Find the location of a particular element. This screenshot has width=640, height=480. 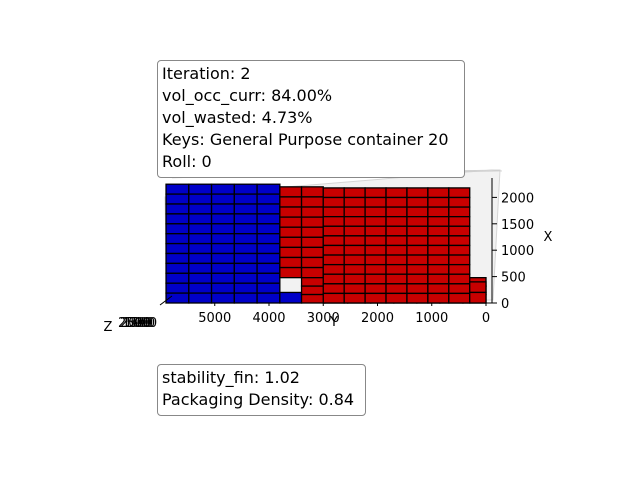

z-axis-label: Z is located at coordinates (108, 327).